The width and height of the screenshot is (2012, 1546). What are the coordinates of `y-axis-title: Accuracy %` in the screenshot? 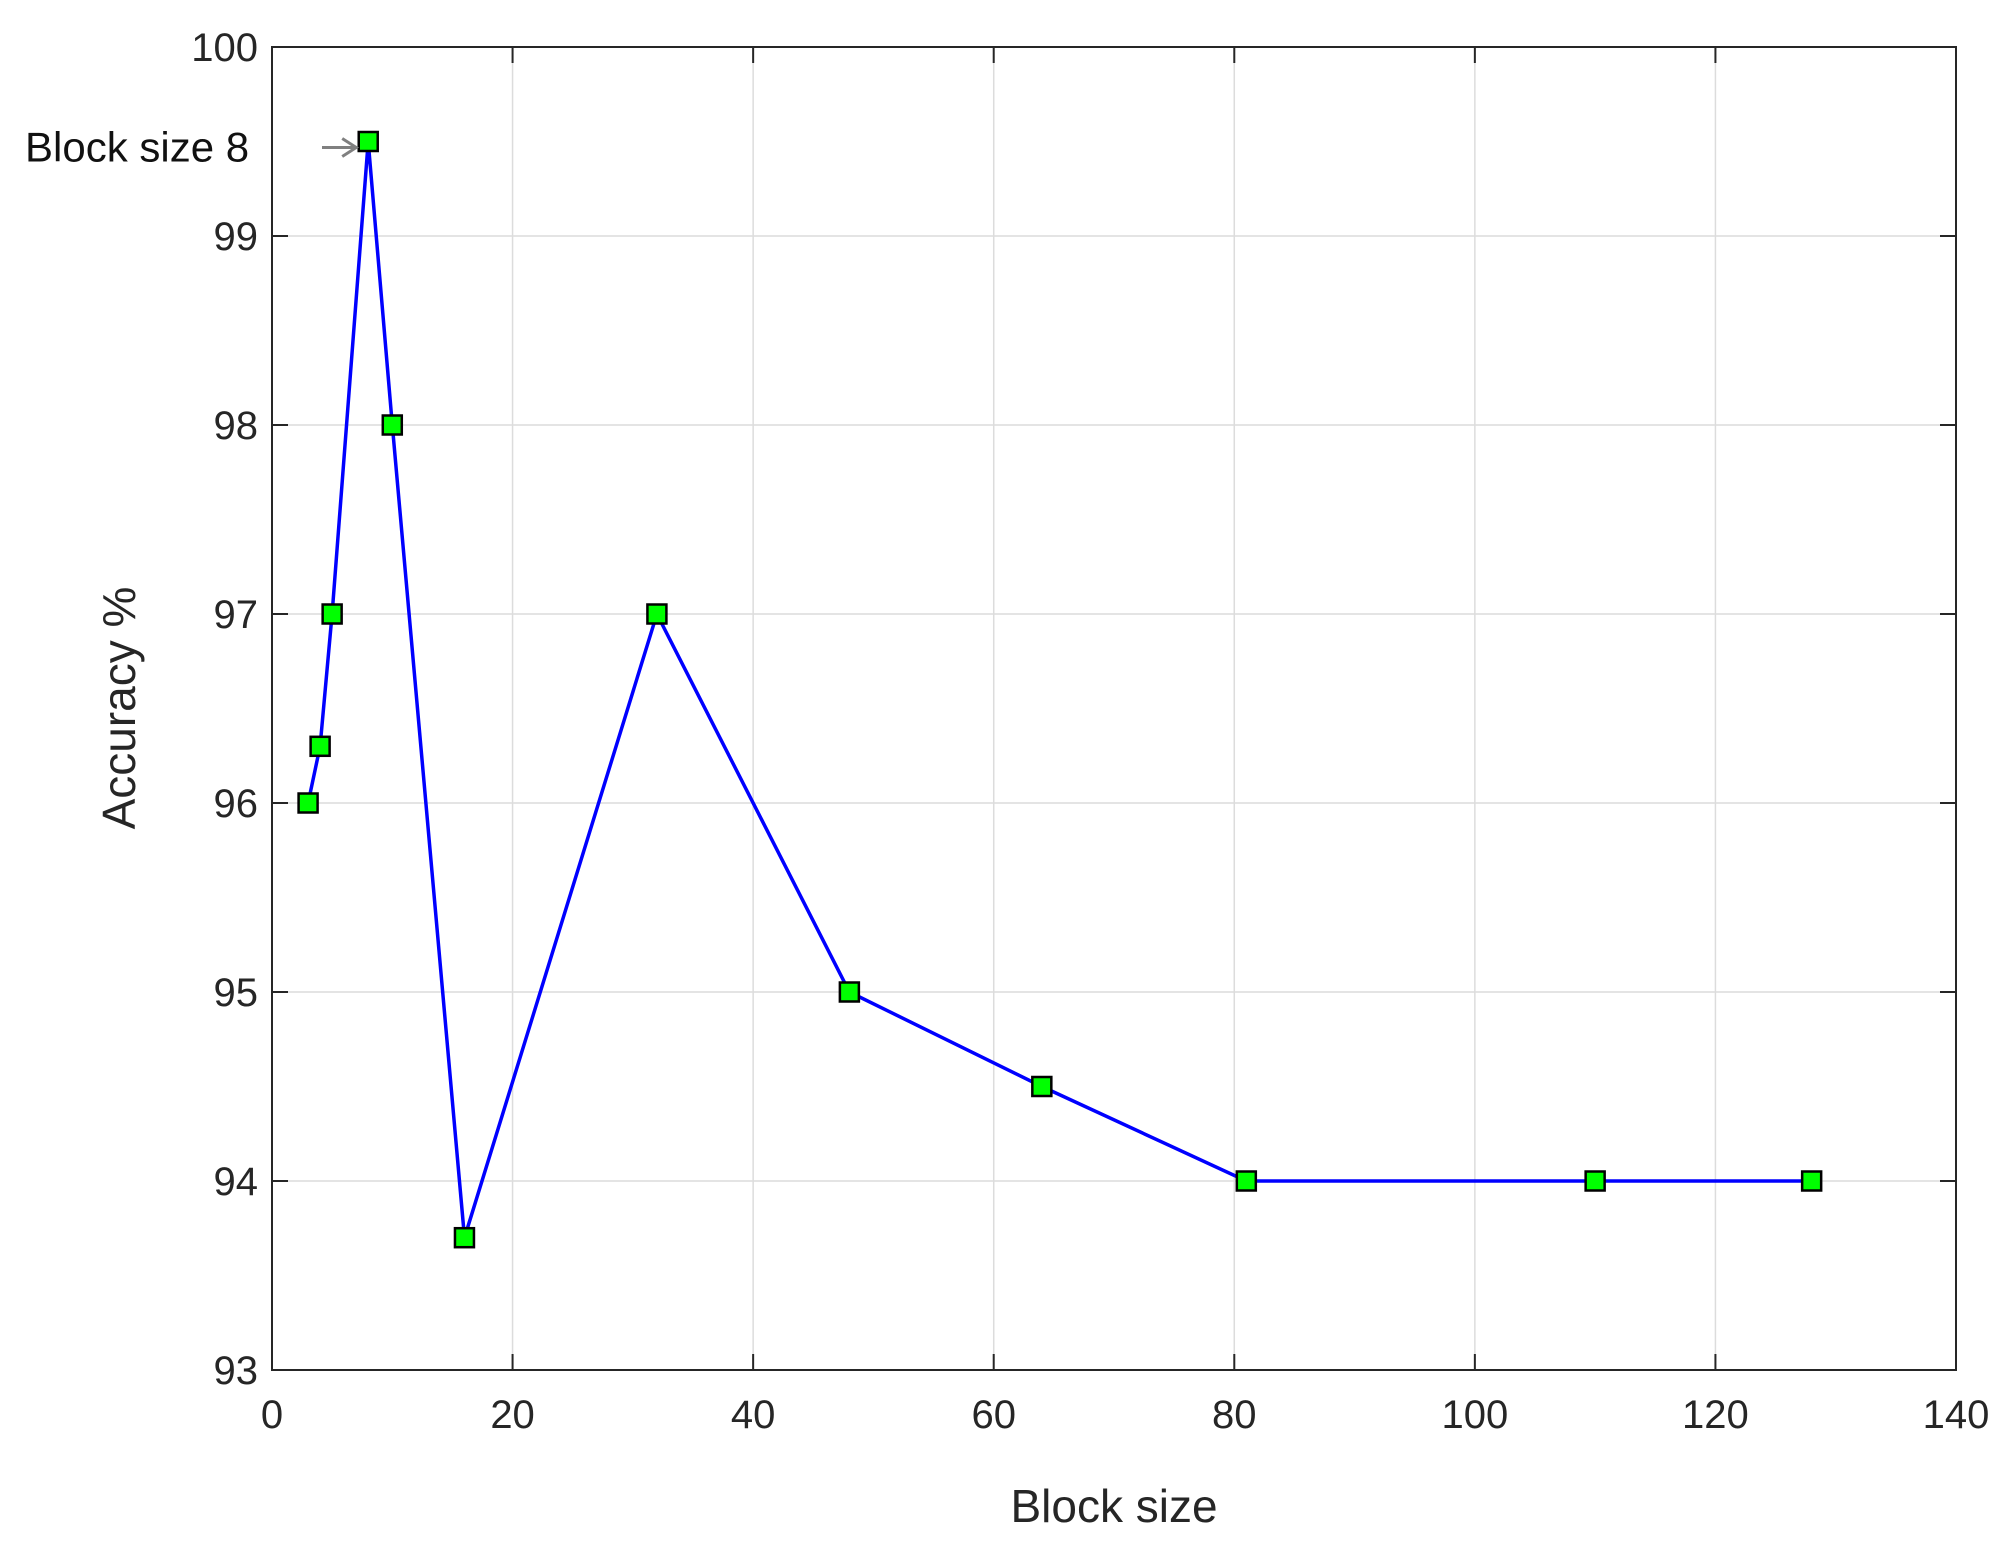 It's located at (119, 708).